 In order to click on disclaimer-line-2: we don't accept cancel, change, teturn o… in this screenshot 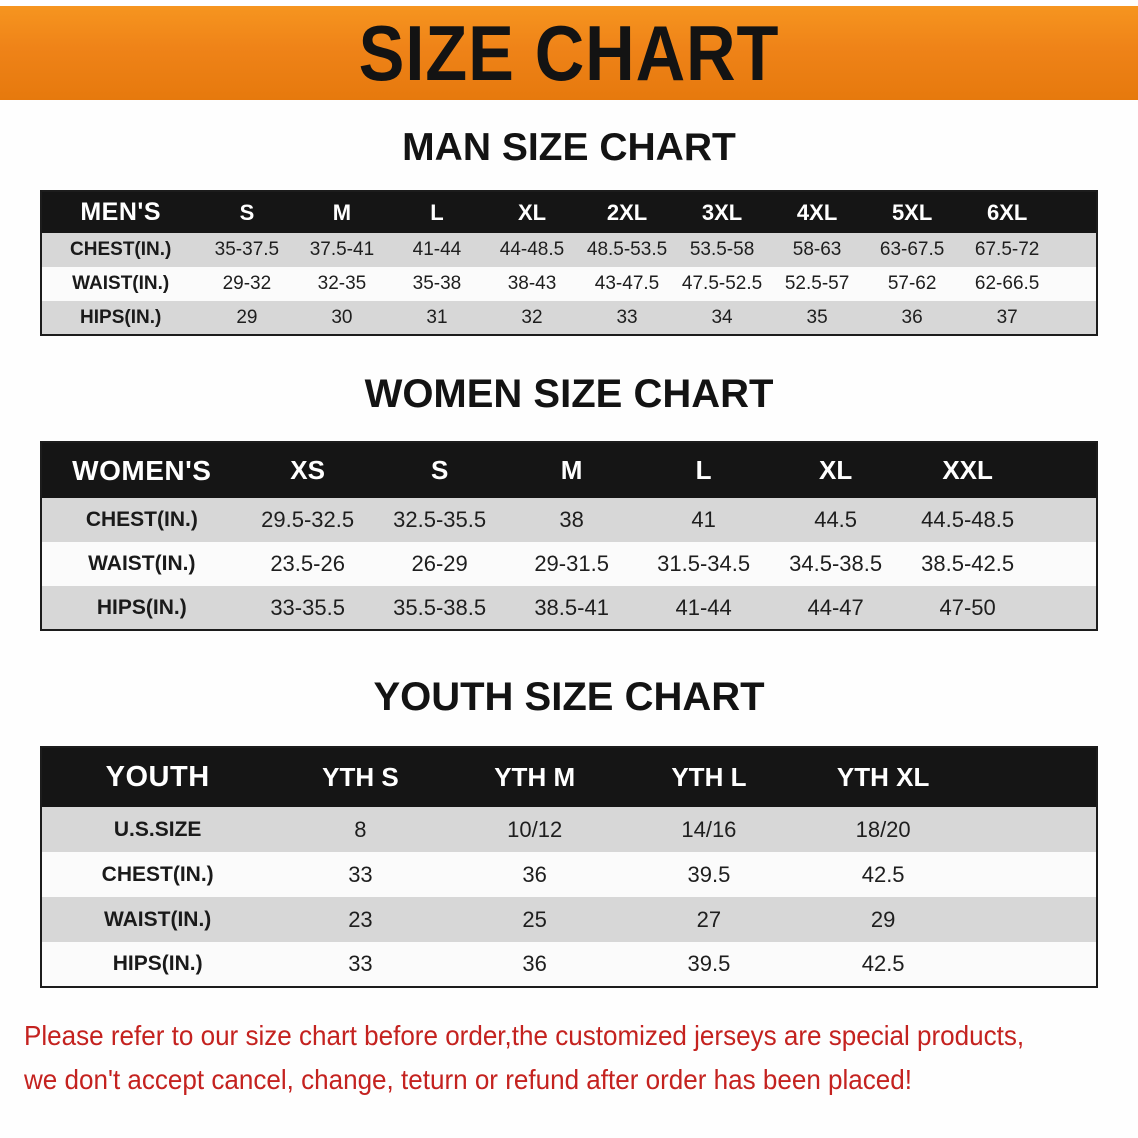, I will do `click(468, 1080)`.